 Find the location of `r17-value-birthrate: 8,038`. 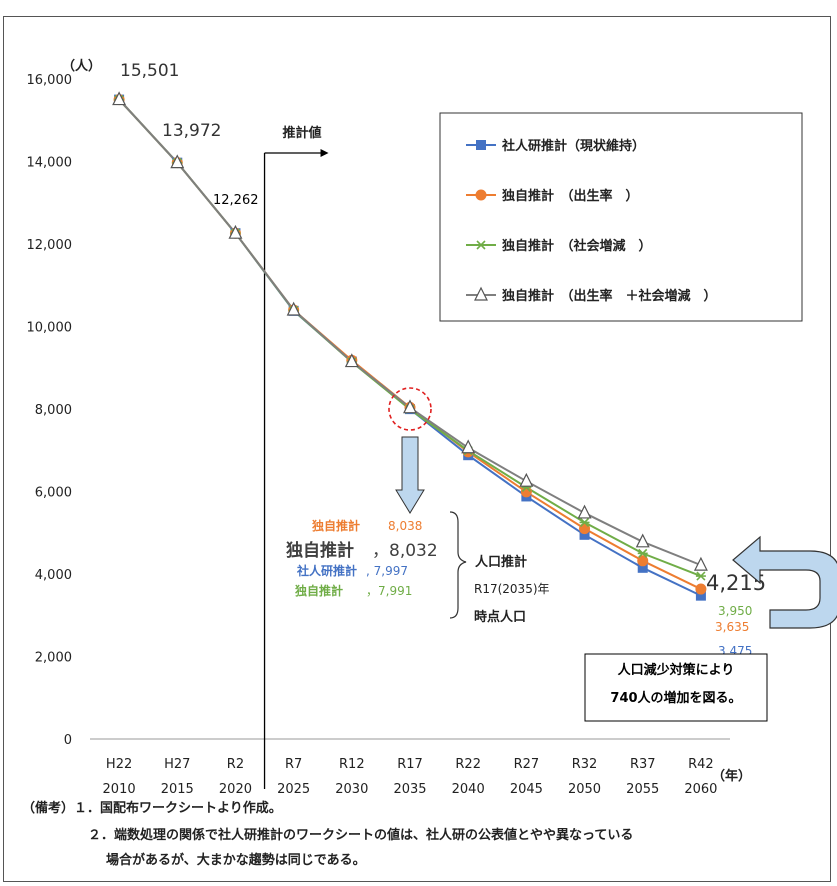

r17-value-birthrate: 8,038 is located at coordinates (405, 526).